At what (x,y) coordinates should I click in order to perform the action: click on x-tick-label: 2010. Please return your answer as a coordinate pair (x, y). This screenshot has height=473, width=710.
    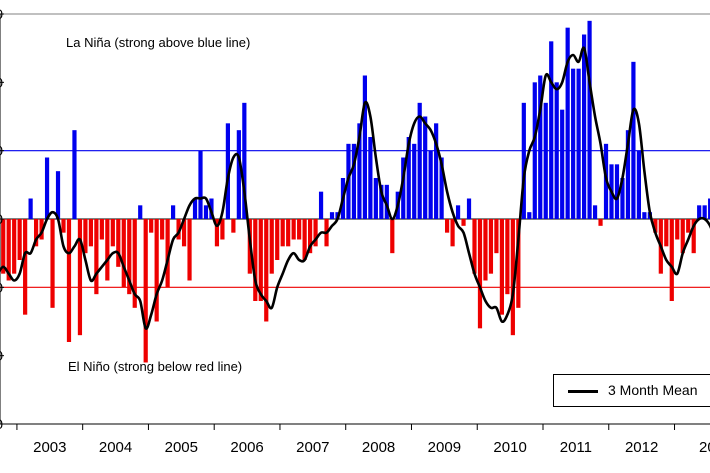
    Looking at the image, I should click on (509, 447).